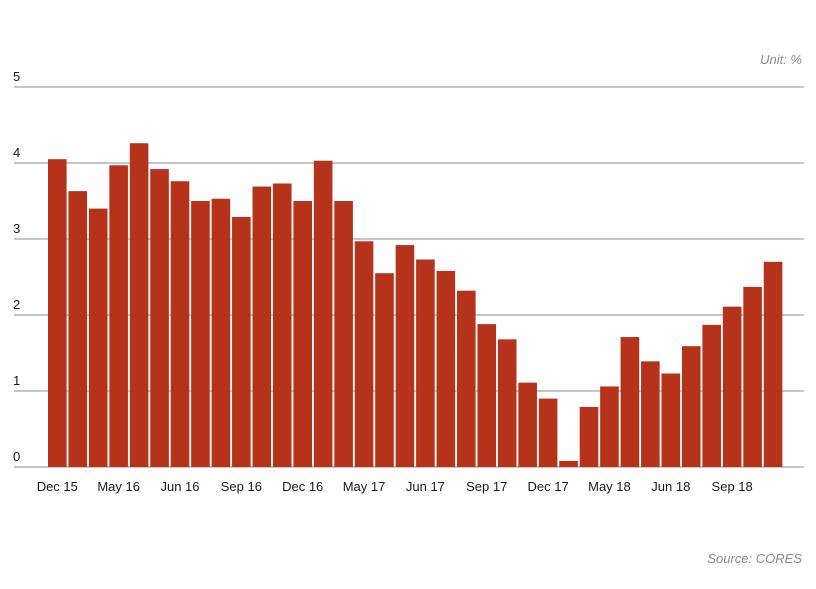 This screenshot has height=589, width=816. Describe the element at coordinates (57, 486) in the screenshot. I see `x-tick-label: Dec 15` at that location.